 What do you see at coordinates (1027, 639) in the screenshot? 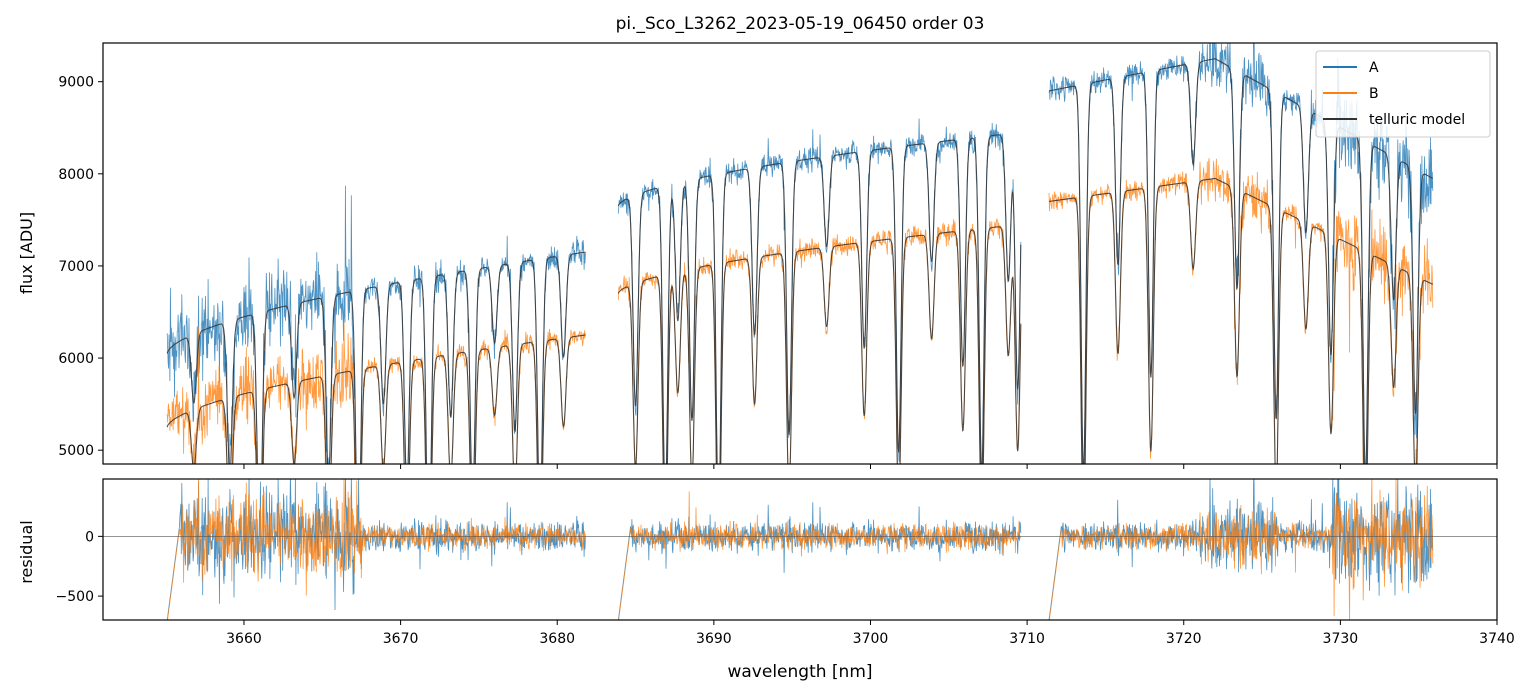
I see `x-tick-label-3710: 3710` at bounding box center [1027, 639].